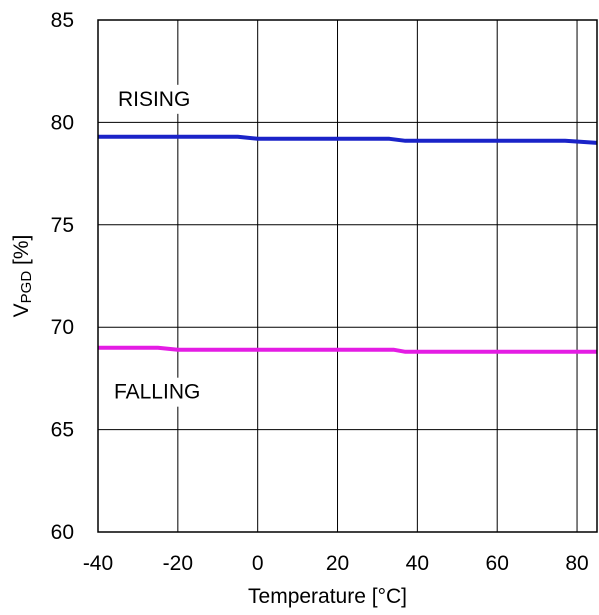  I want to click on y-axis-title-suffix: [%], so click(21, 253).